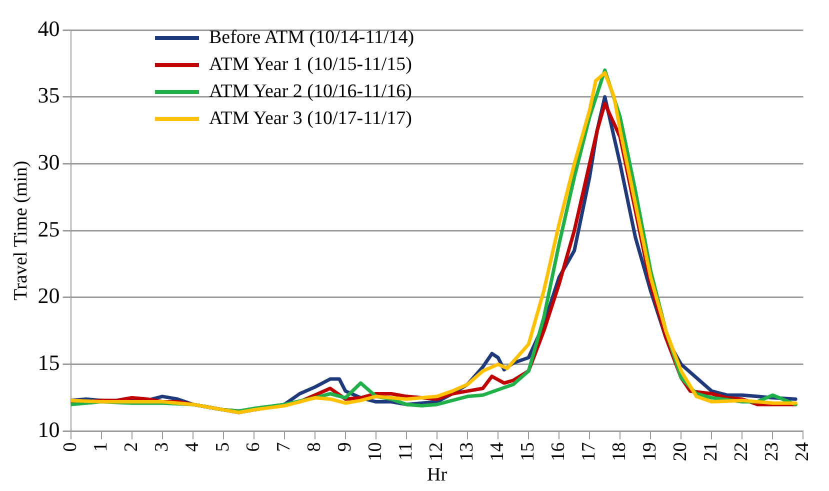 The image size is (829, 491). Describe the element at coordinates (345, 447) in the screenshot. I see `x-tick-label: 9` at that location.